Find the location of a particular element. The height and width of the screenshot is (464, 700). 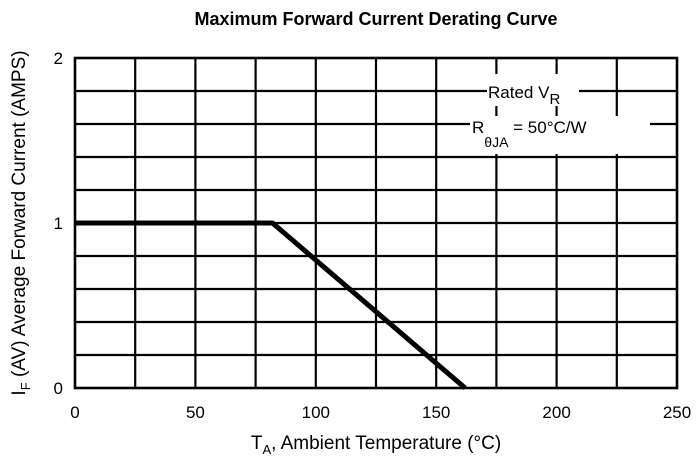

annotation-rthetaja-rest: = 50°C/W is located at coordinates (547, 127).